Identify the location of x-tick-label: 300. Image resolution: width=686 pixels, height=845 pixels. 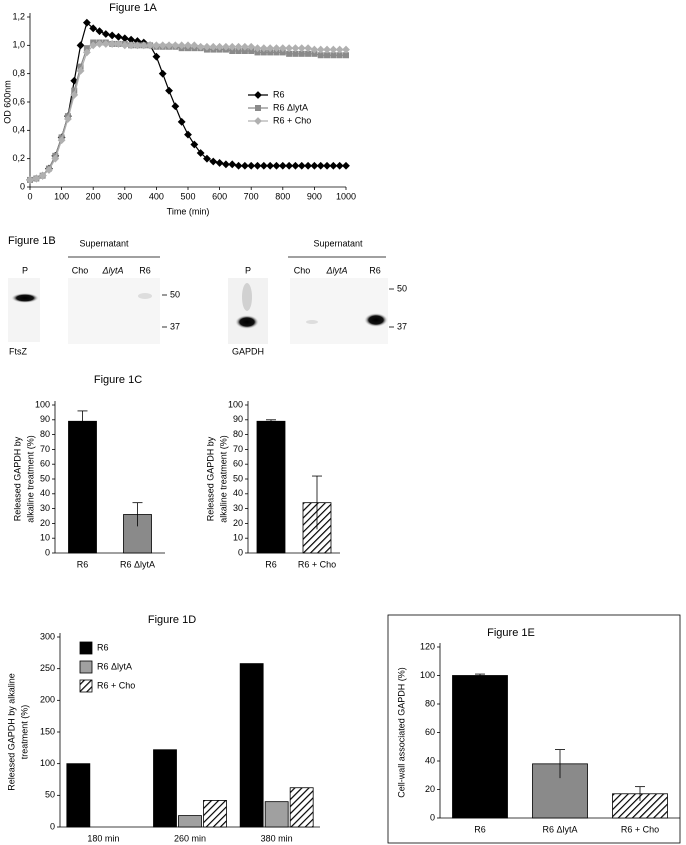
(124, 196).